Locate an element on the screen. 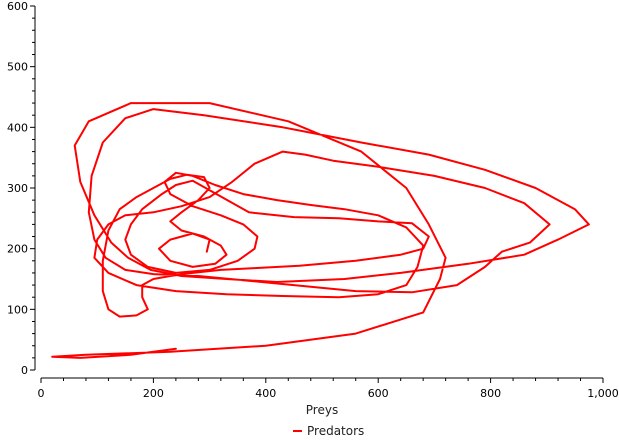 Image resolution: width=619 pixels, height=440 pixels. x-tick-label: 800 is located at coordinates (490, 393).